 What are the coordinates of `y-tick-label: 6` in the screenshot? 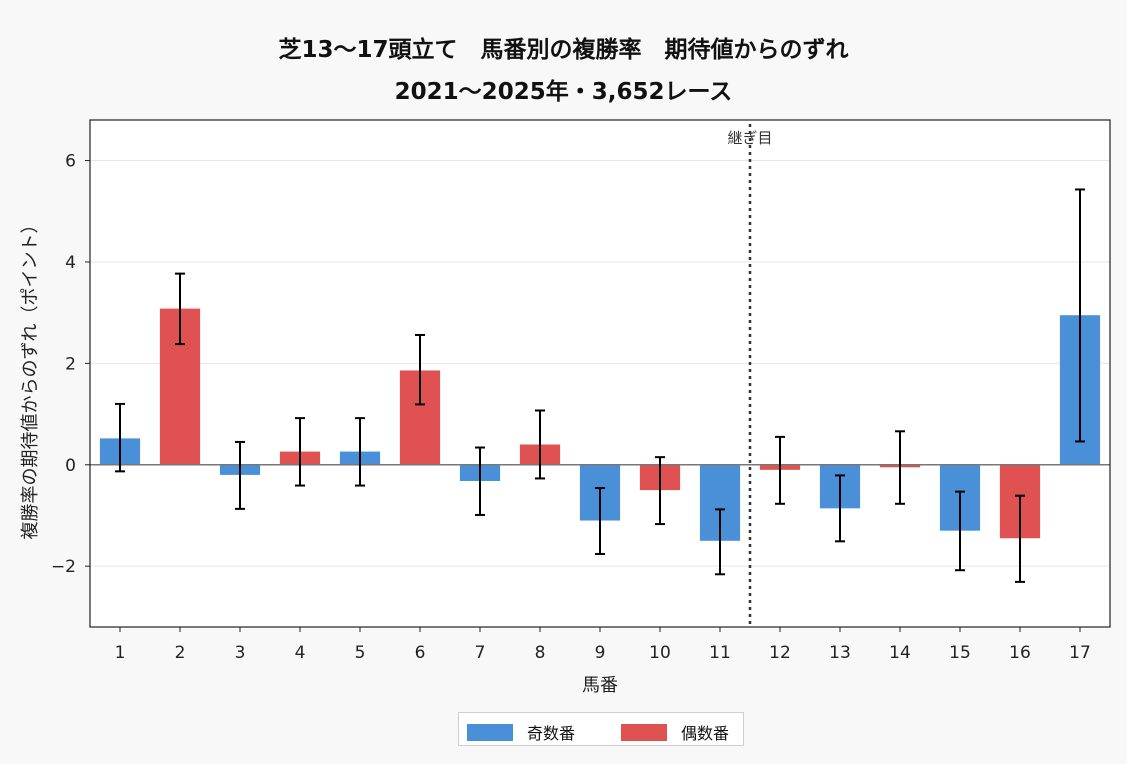 It's located at (70, 162).